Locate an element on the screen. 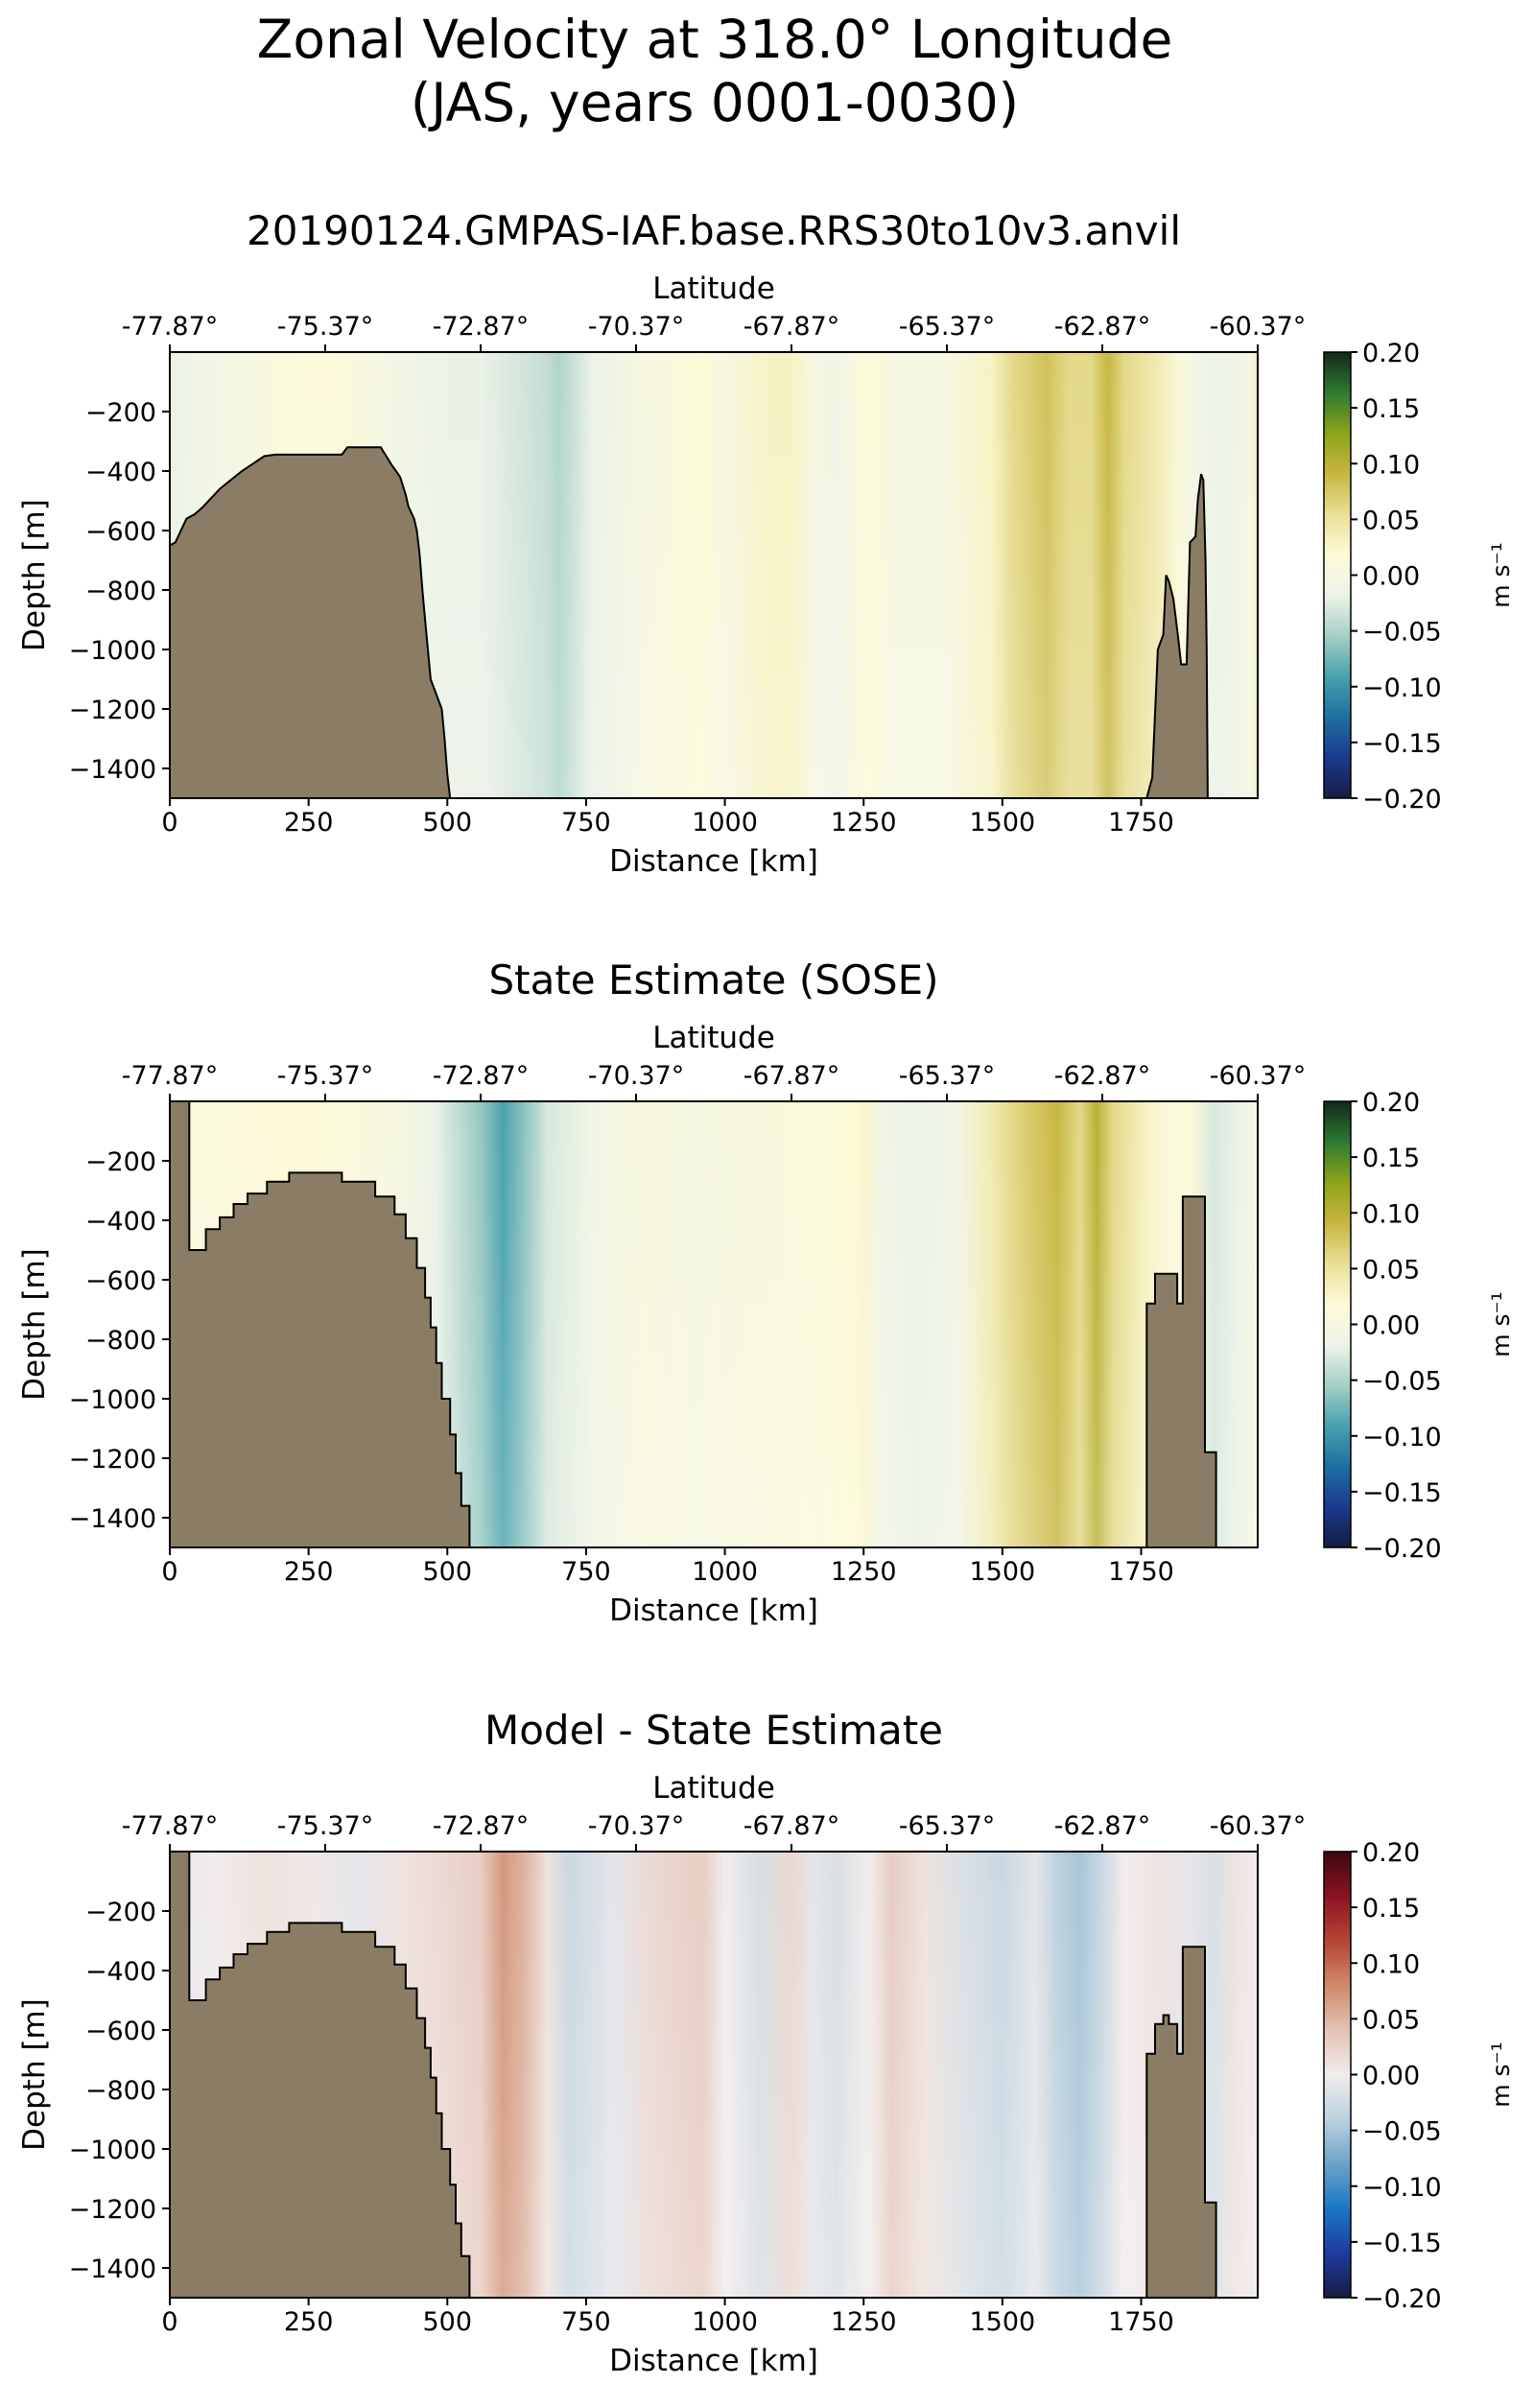 The image size is (1534, 2408). x-tick-label: 1500 is located at coordinates (1002, 2322).